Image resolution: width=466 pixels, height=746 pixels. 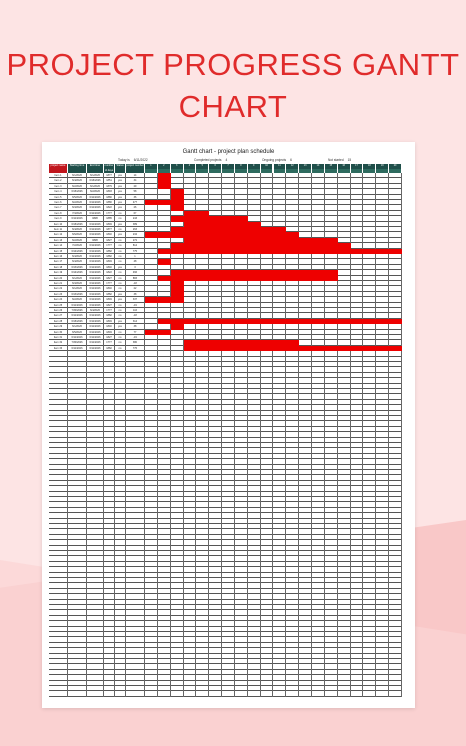 I want to click on table-cell: 6/16/2026, so click(x=77, y=192).